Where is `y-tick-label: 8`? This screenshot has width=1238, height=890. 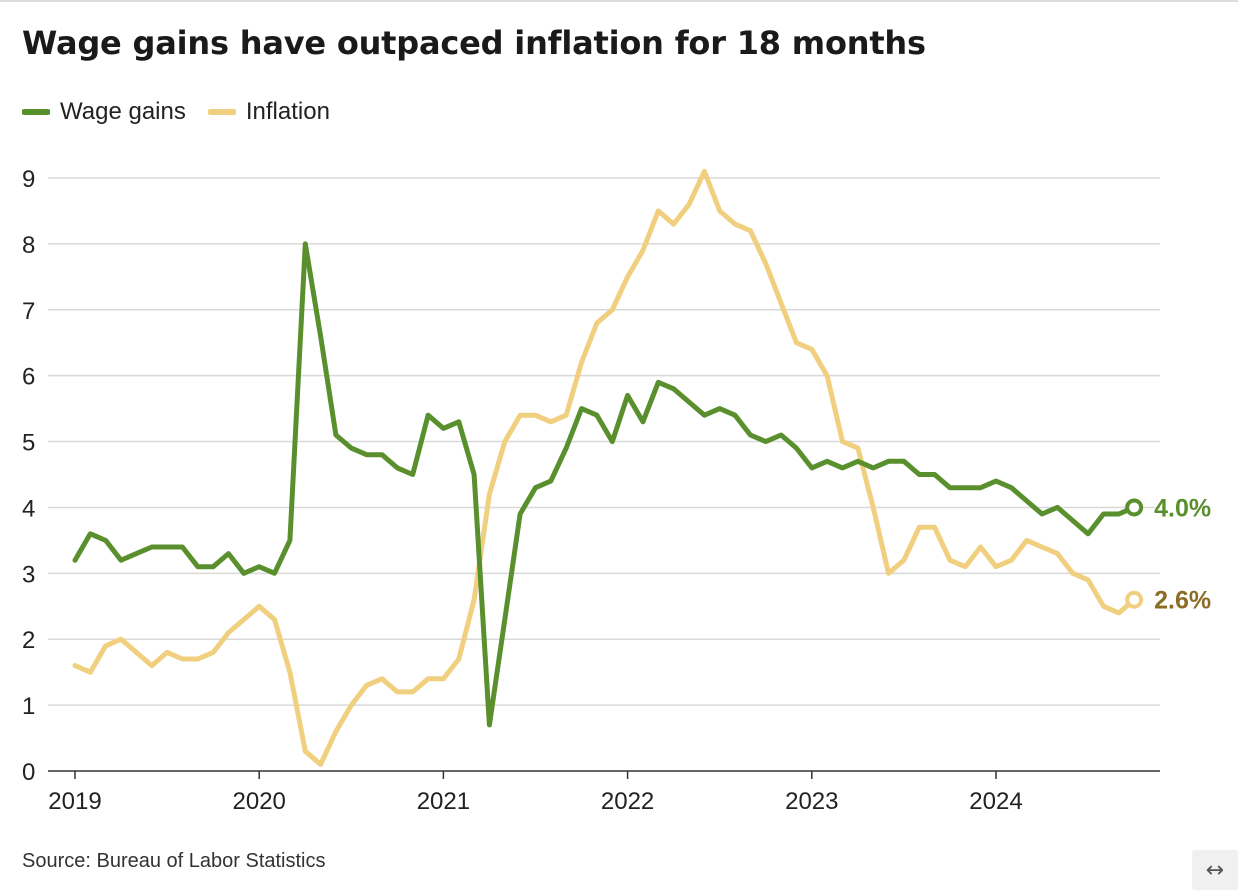 y-tick-label: 8 is located at coordinates (28, 245).